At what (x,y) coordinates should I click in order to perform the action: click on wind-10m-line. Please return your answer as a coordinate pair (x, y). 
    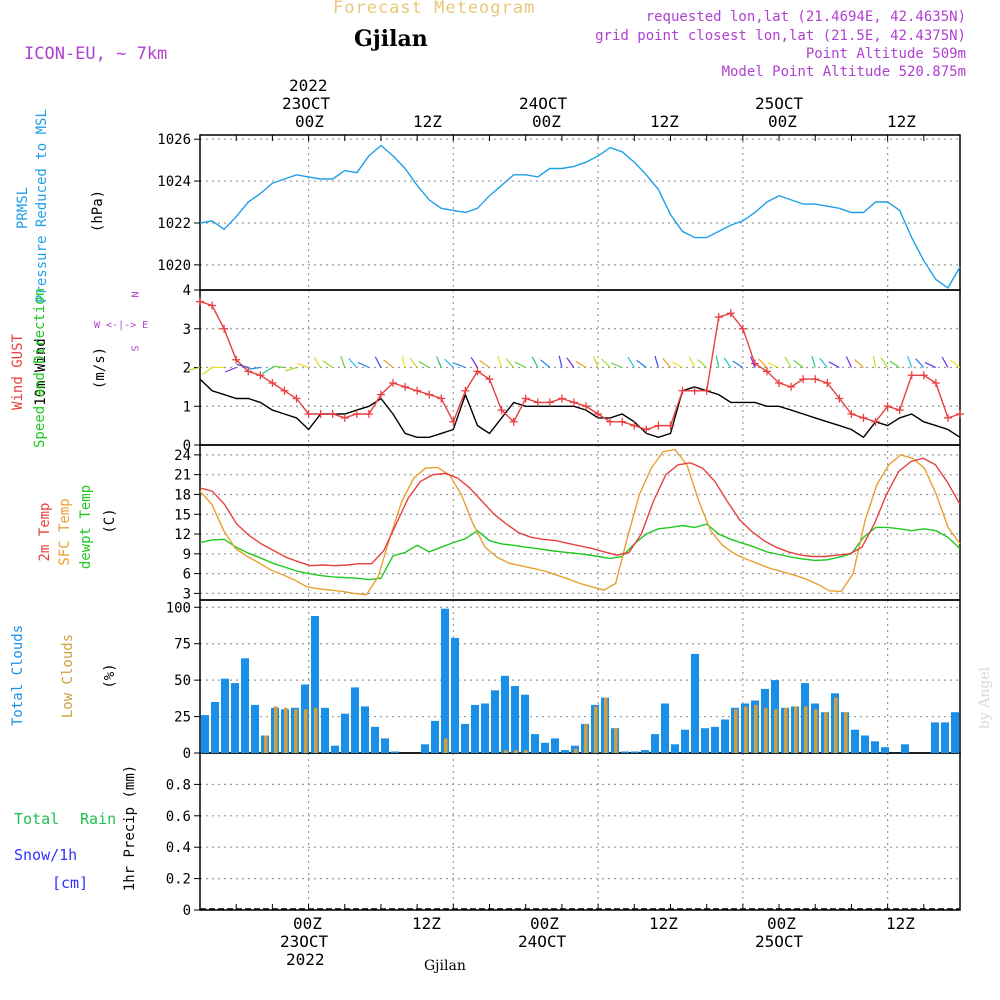
    Looking at the image, I should click on (580, 408).